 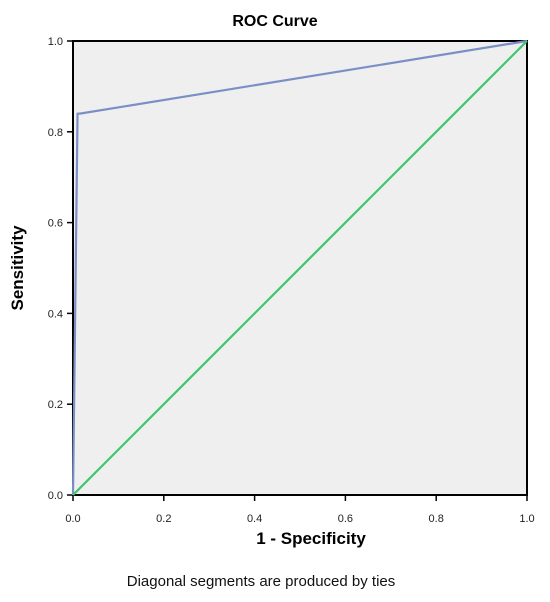 I want to click on x-axis-label: 1 - Specificity, so click(x=311, y=538).